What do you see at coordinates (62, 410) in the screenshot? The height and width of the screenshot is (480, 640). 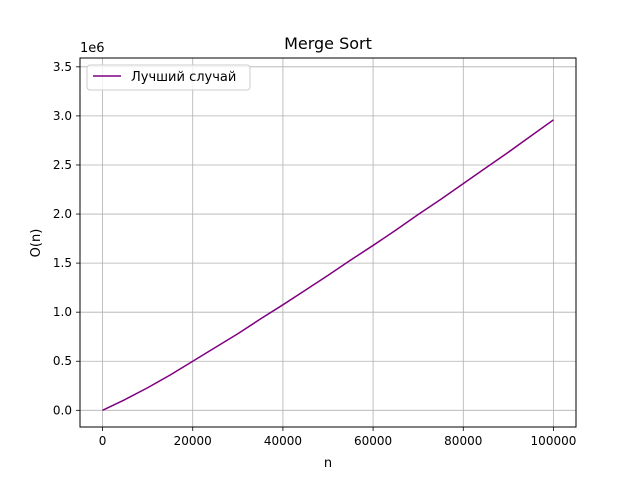 I see `y-tick-label: 0.0` at bounding box center [62, 410].